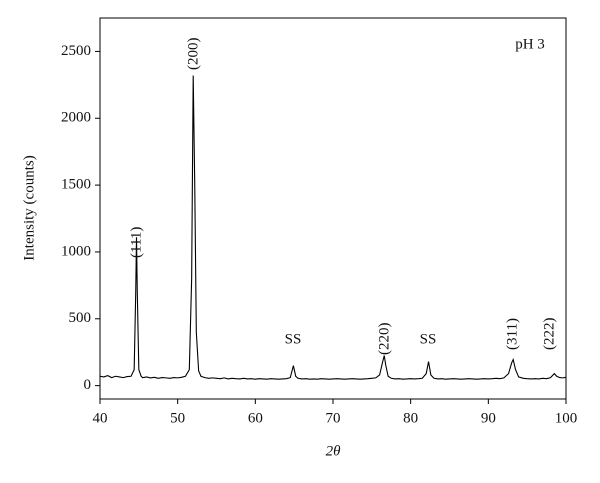  Describe the element at coordinates (530, 44) in the screenshot. I see `annotation: pH 3` at that location.